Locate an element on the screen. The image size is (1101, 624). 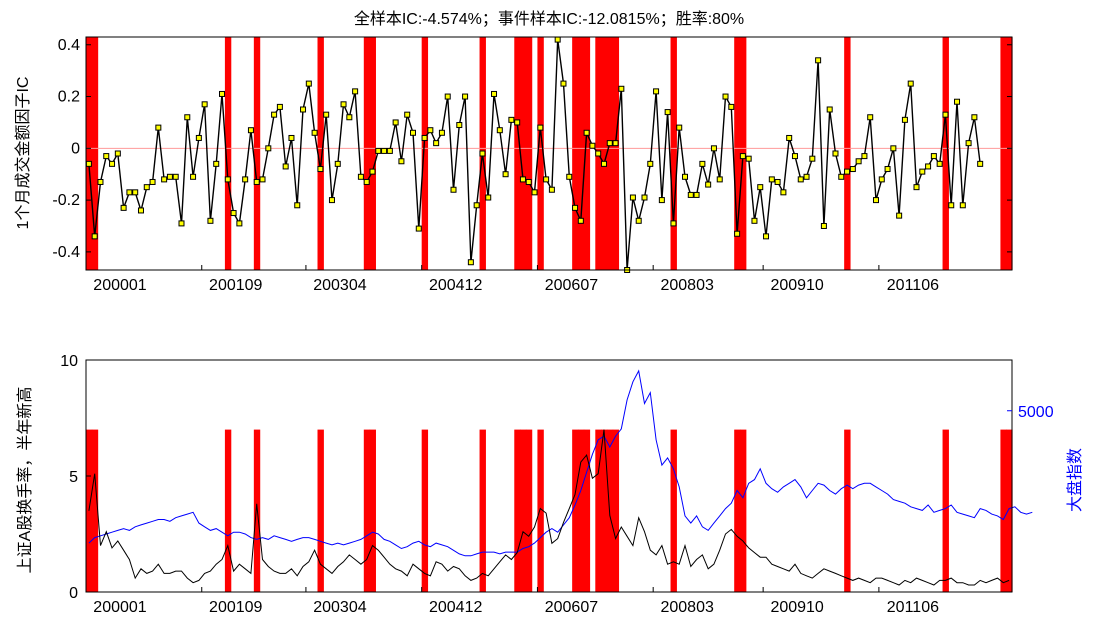
bottom-left-y-tick-label: 5 is located at coordinates (73, 477).